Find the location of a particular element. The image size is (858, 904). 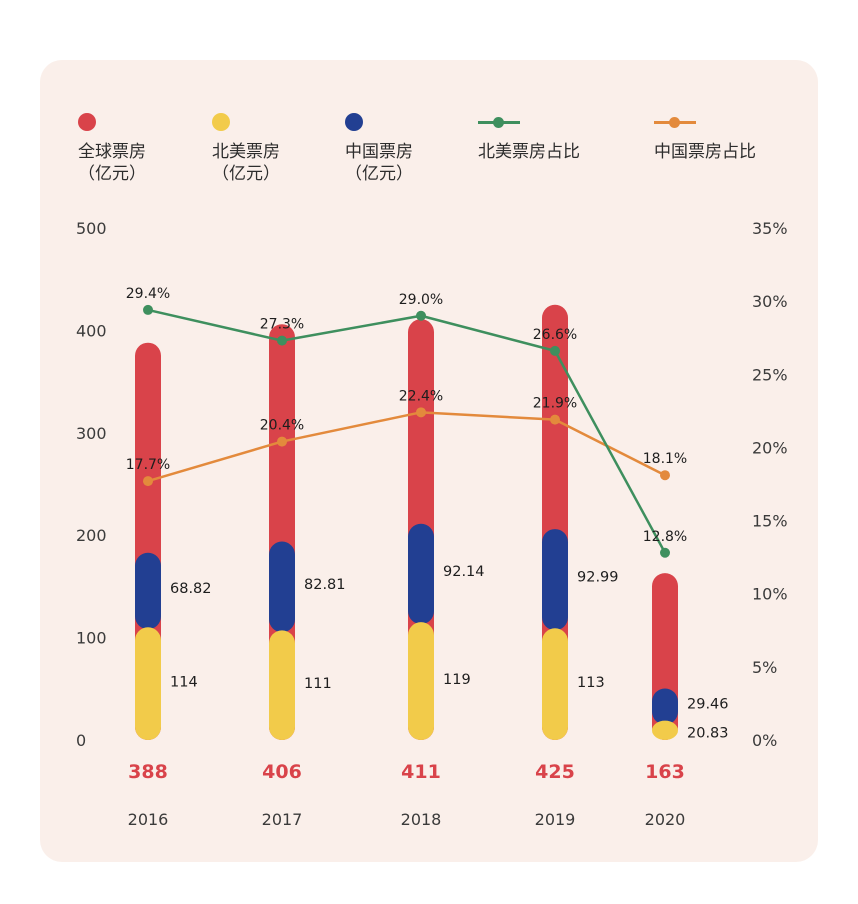

legend-label-china: 中国票房 （亿元） is located at coordinates (379, 163).